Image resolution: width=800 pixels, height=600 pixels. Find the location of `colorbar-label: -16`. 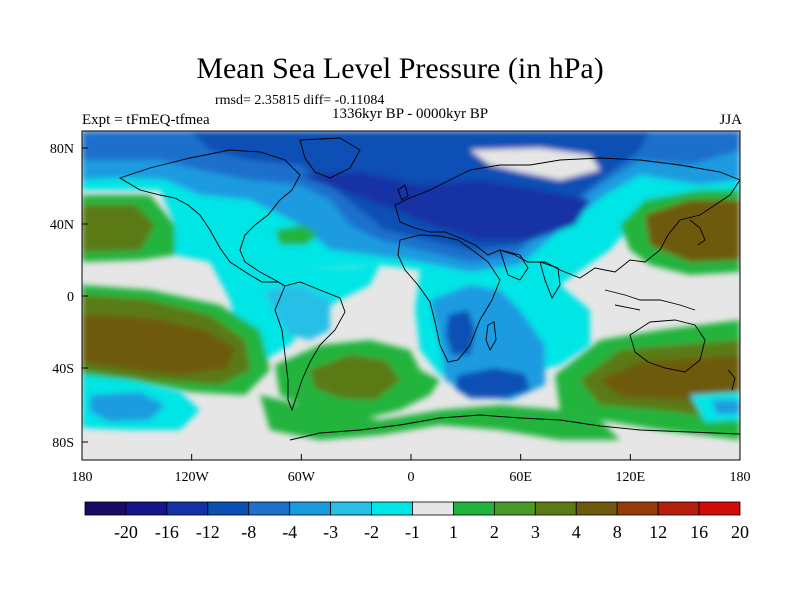

colorbar-label: -16 is located at coordinates (167, 532).